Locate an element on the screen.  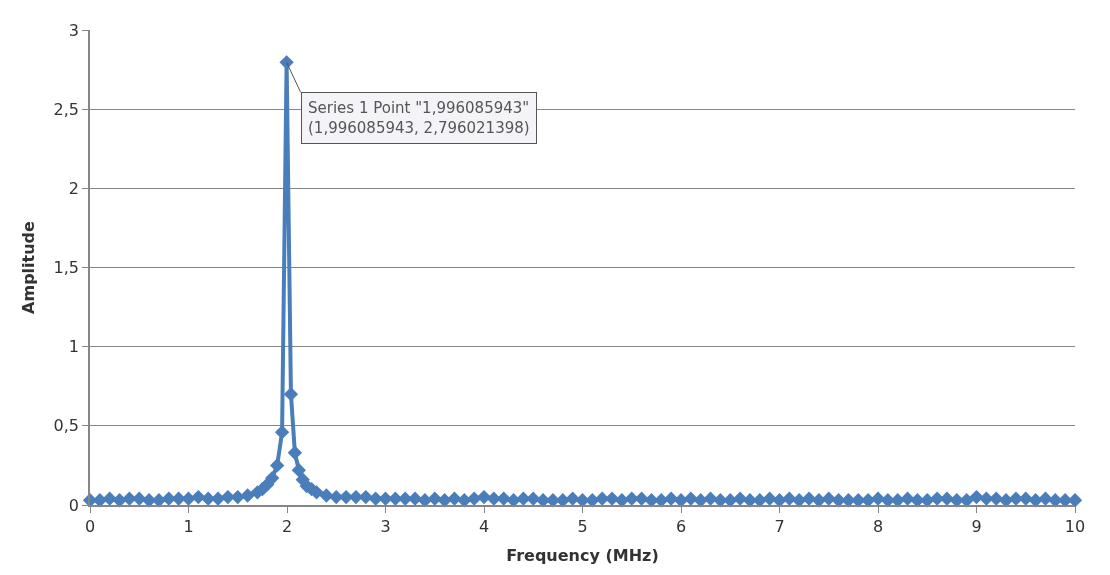
x-tick-label: 9 is located at coordinates (976, 526).